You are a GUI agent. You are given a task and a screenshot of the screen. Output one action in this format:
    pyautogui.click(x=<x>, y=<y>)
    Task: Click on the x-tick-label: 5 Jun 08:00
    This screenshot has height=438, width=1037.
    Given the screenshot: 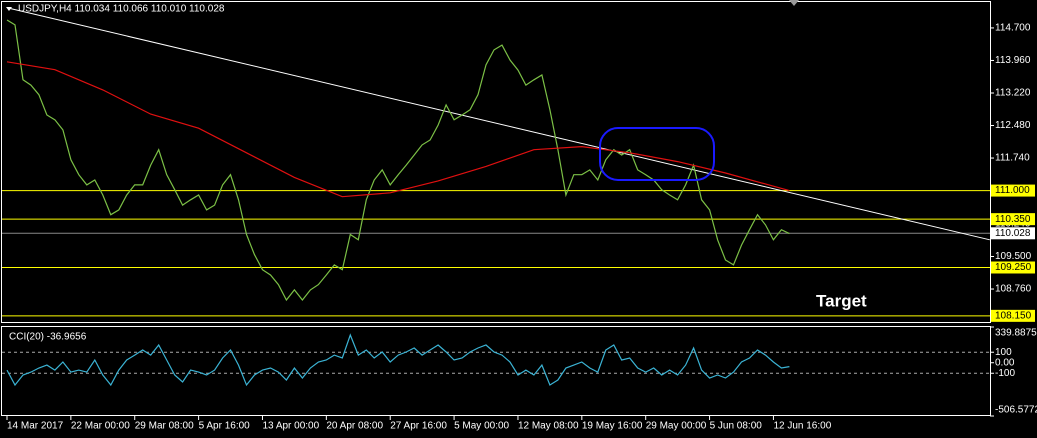 What is the action you would take?
    pyautogui.click(x=736, y=426)
    